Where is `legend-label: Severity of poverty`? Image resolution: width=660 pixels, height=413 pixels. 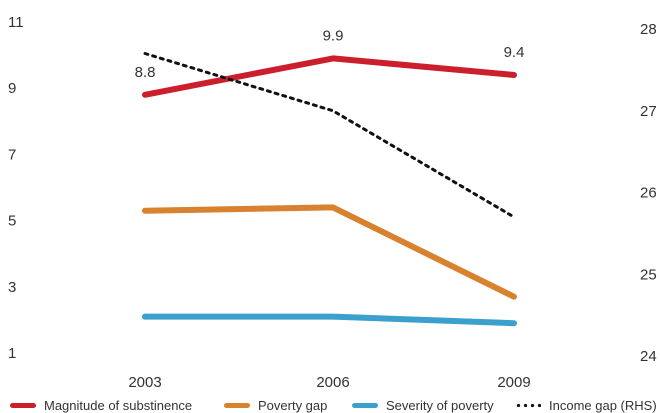 legend-label: Severity of poverty is located at coordinates (440, 405).